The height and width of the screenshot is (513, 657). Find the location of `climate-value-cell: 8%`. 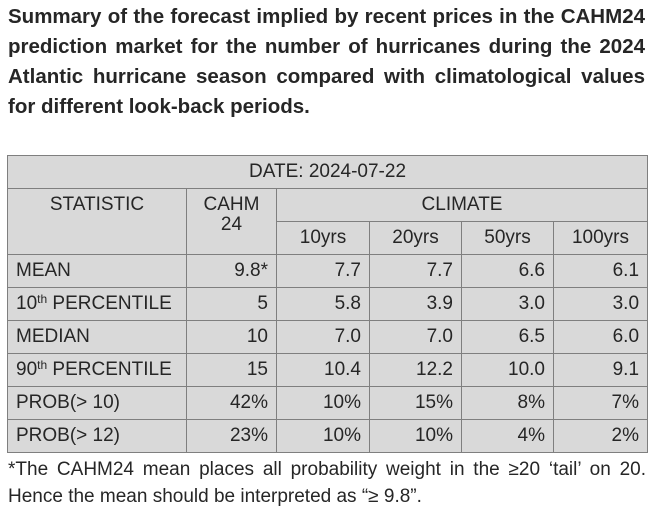

climate-value-cell: 8% is located at coordinates (507, 403).